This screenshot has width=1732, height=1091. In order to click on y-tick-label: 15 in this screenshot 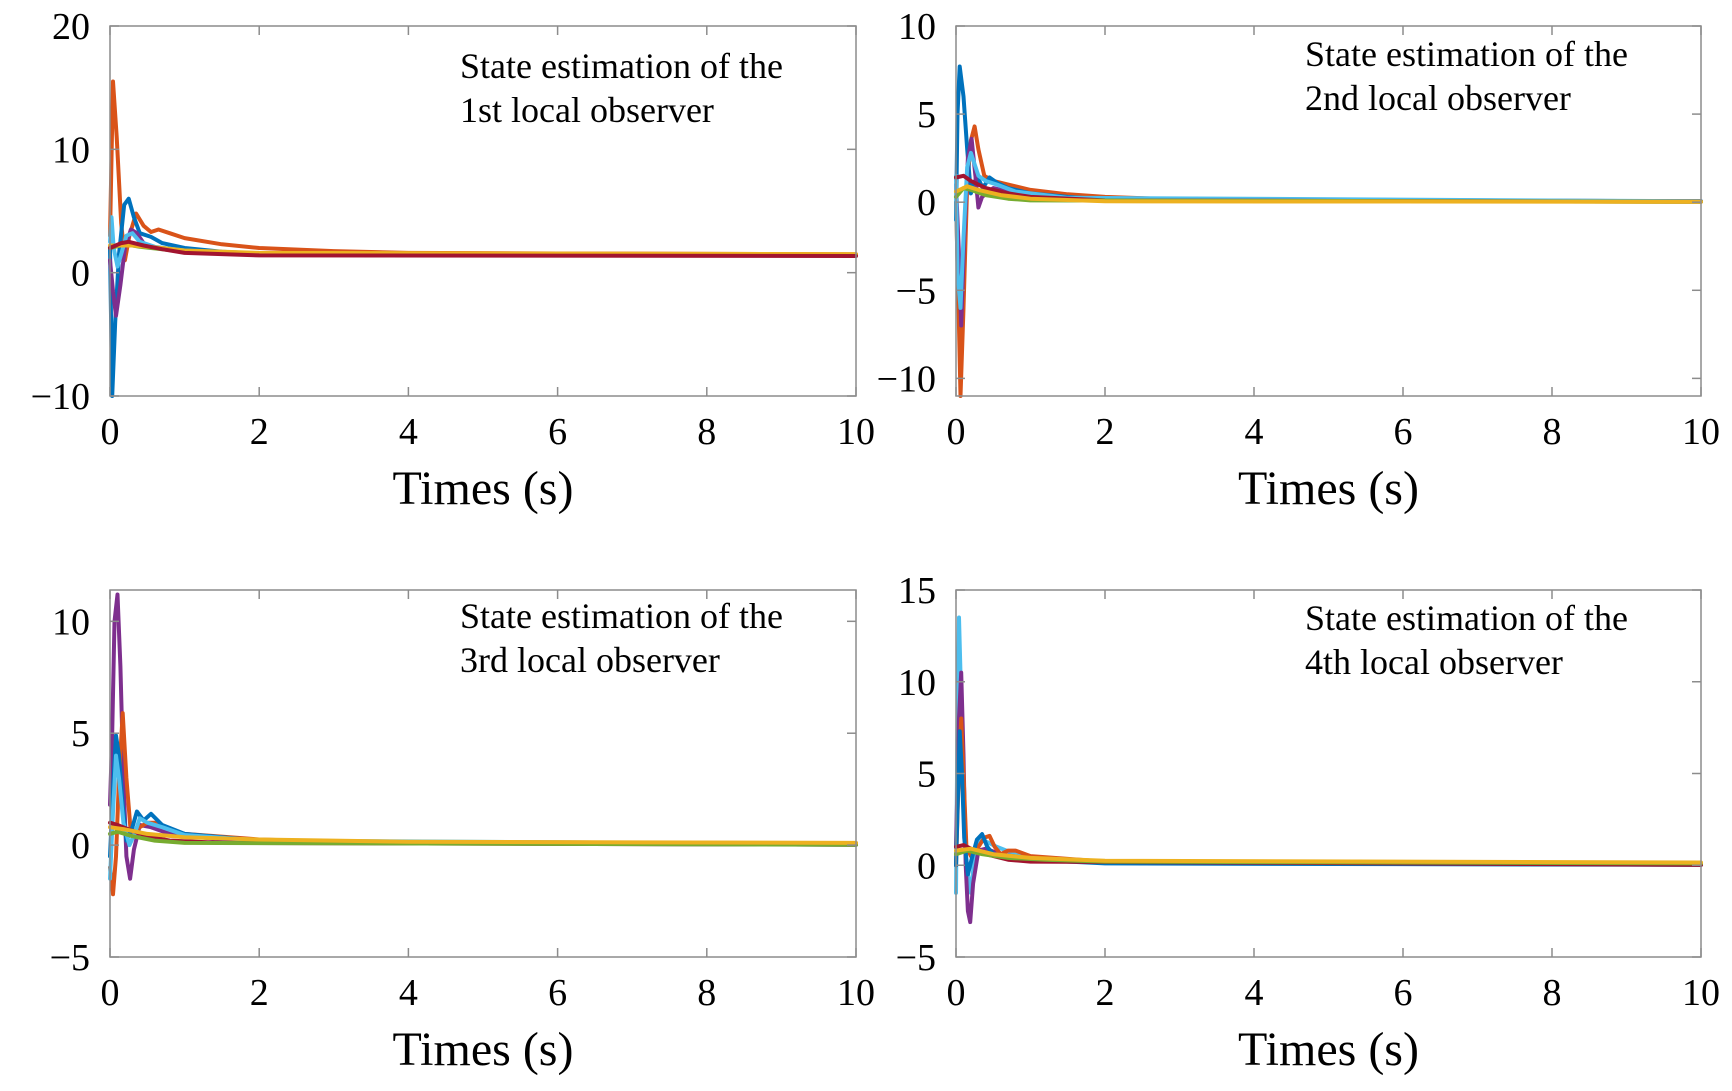, I will do `click(917, 591)`.